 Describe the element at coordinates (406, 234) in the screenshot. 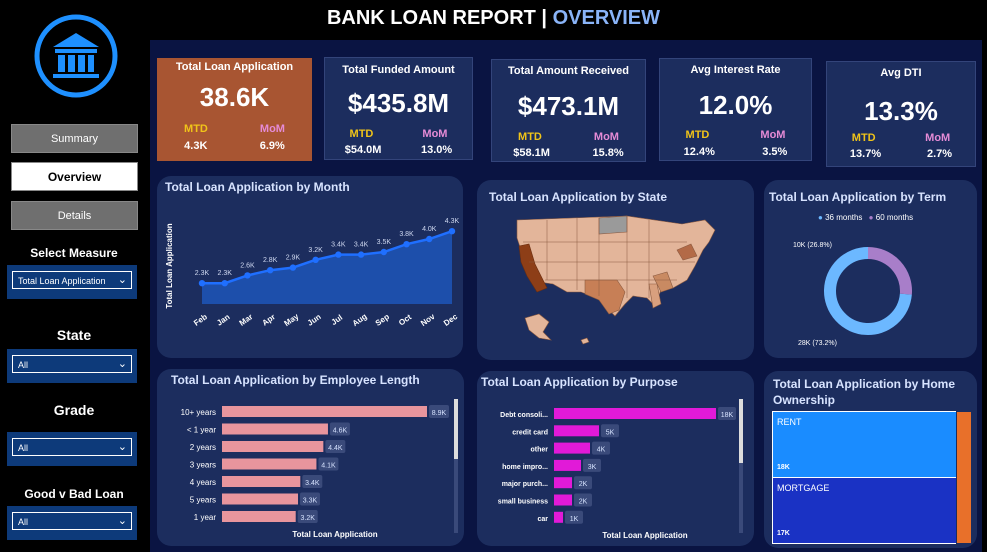

I see `month-data-label: 3.8K` at that location.